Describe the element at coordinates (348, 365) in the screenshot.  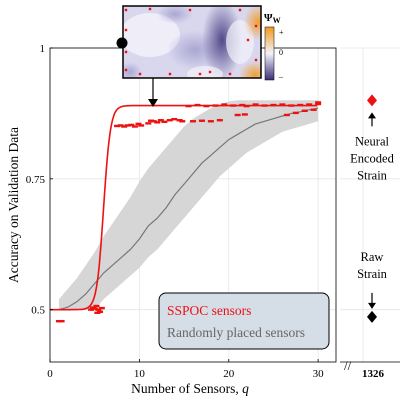
I see `axis-break-marker: //` at that location.